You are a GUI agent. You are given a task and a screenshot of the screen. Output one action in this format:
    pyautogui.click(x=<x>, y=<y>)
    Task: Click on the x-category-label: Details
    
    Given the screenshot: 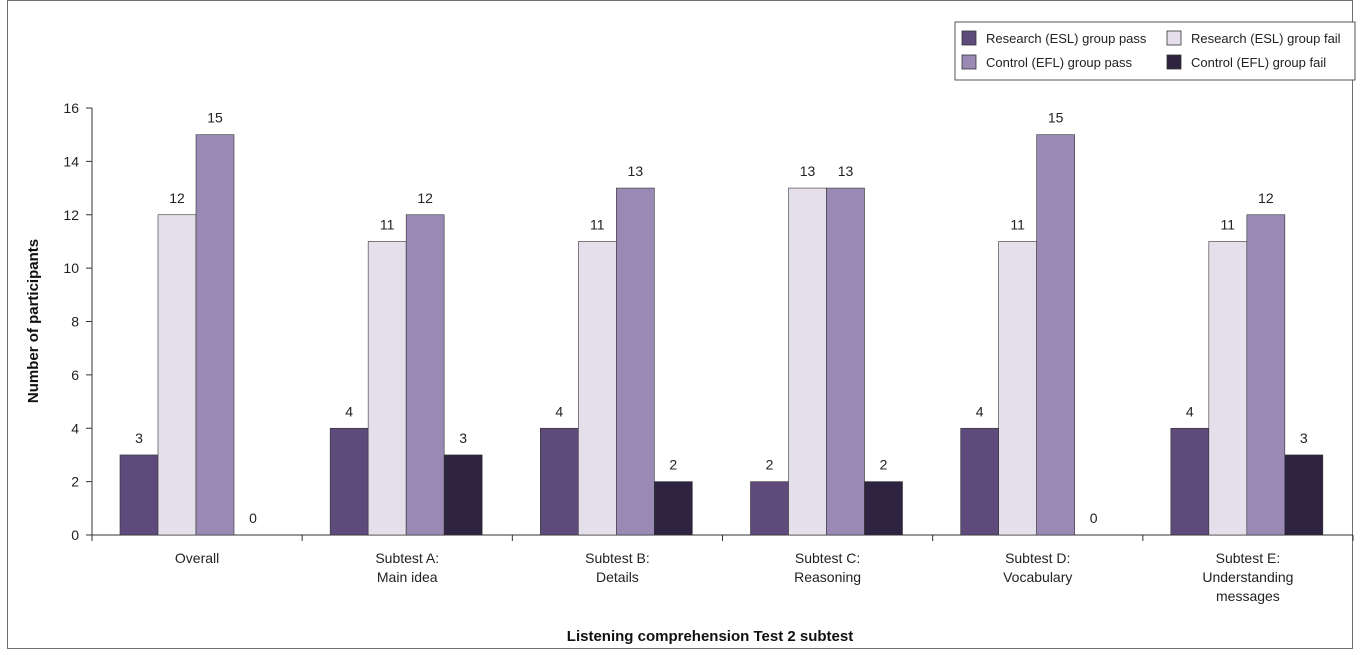 What is the action you would take?
    pyautogui.click(x=617, y=577)
    